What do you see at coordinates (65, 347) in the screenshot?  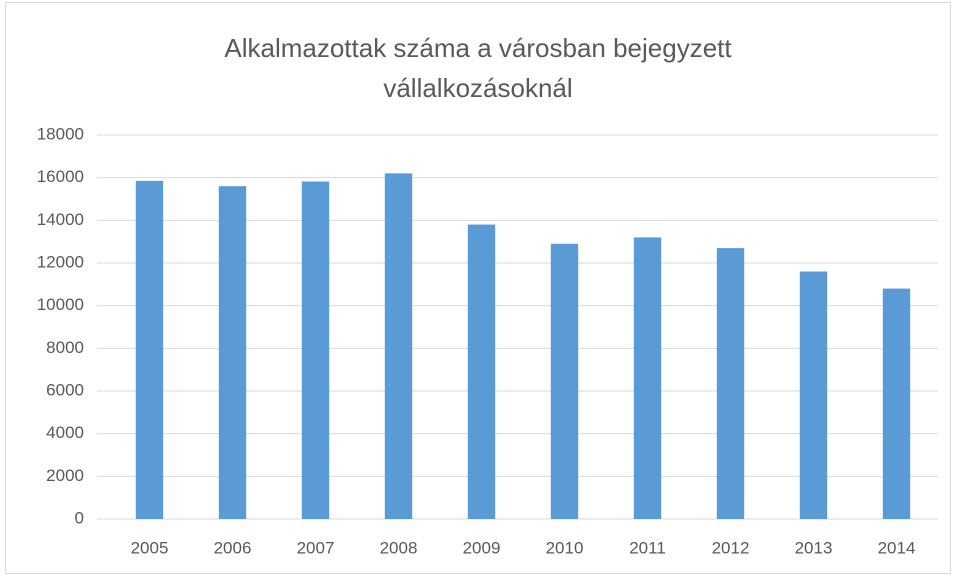 I see `y-tick-label: 8000` at bounding box center [65, 347].